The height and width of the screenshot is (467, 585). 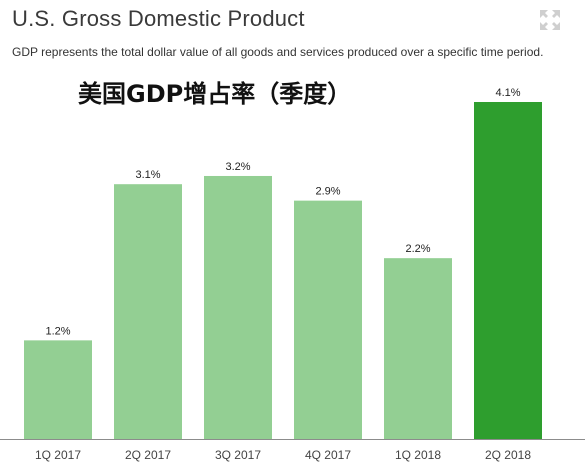 What do you see at coordinates (148, 455) in the screenshot?
I see `x-tick-label: 2Q 2017` at bounding box center [148, 455].